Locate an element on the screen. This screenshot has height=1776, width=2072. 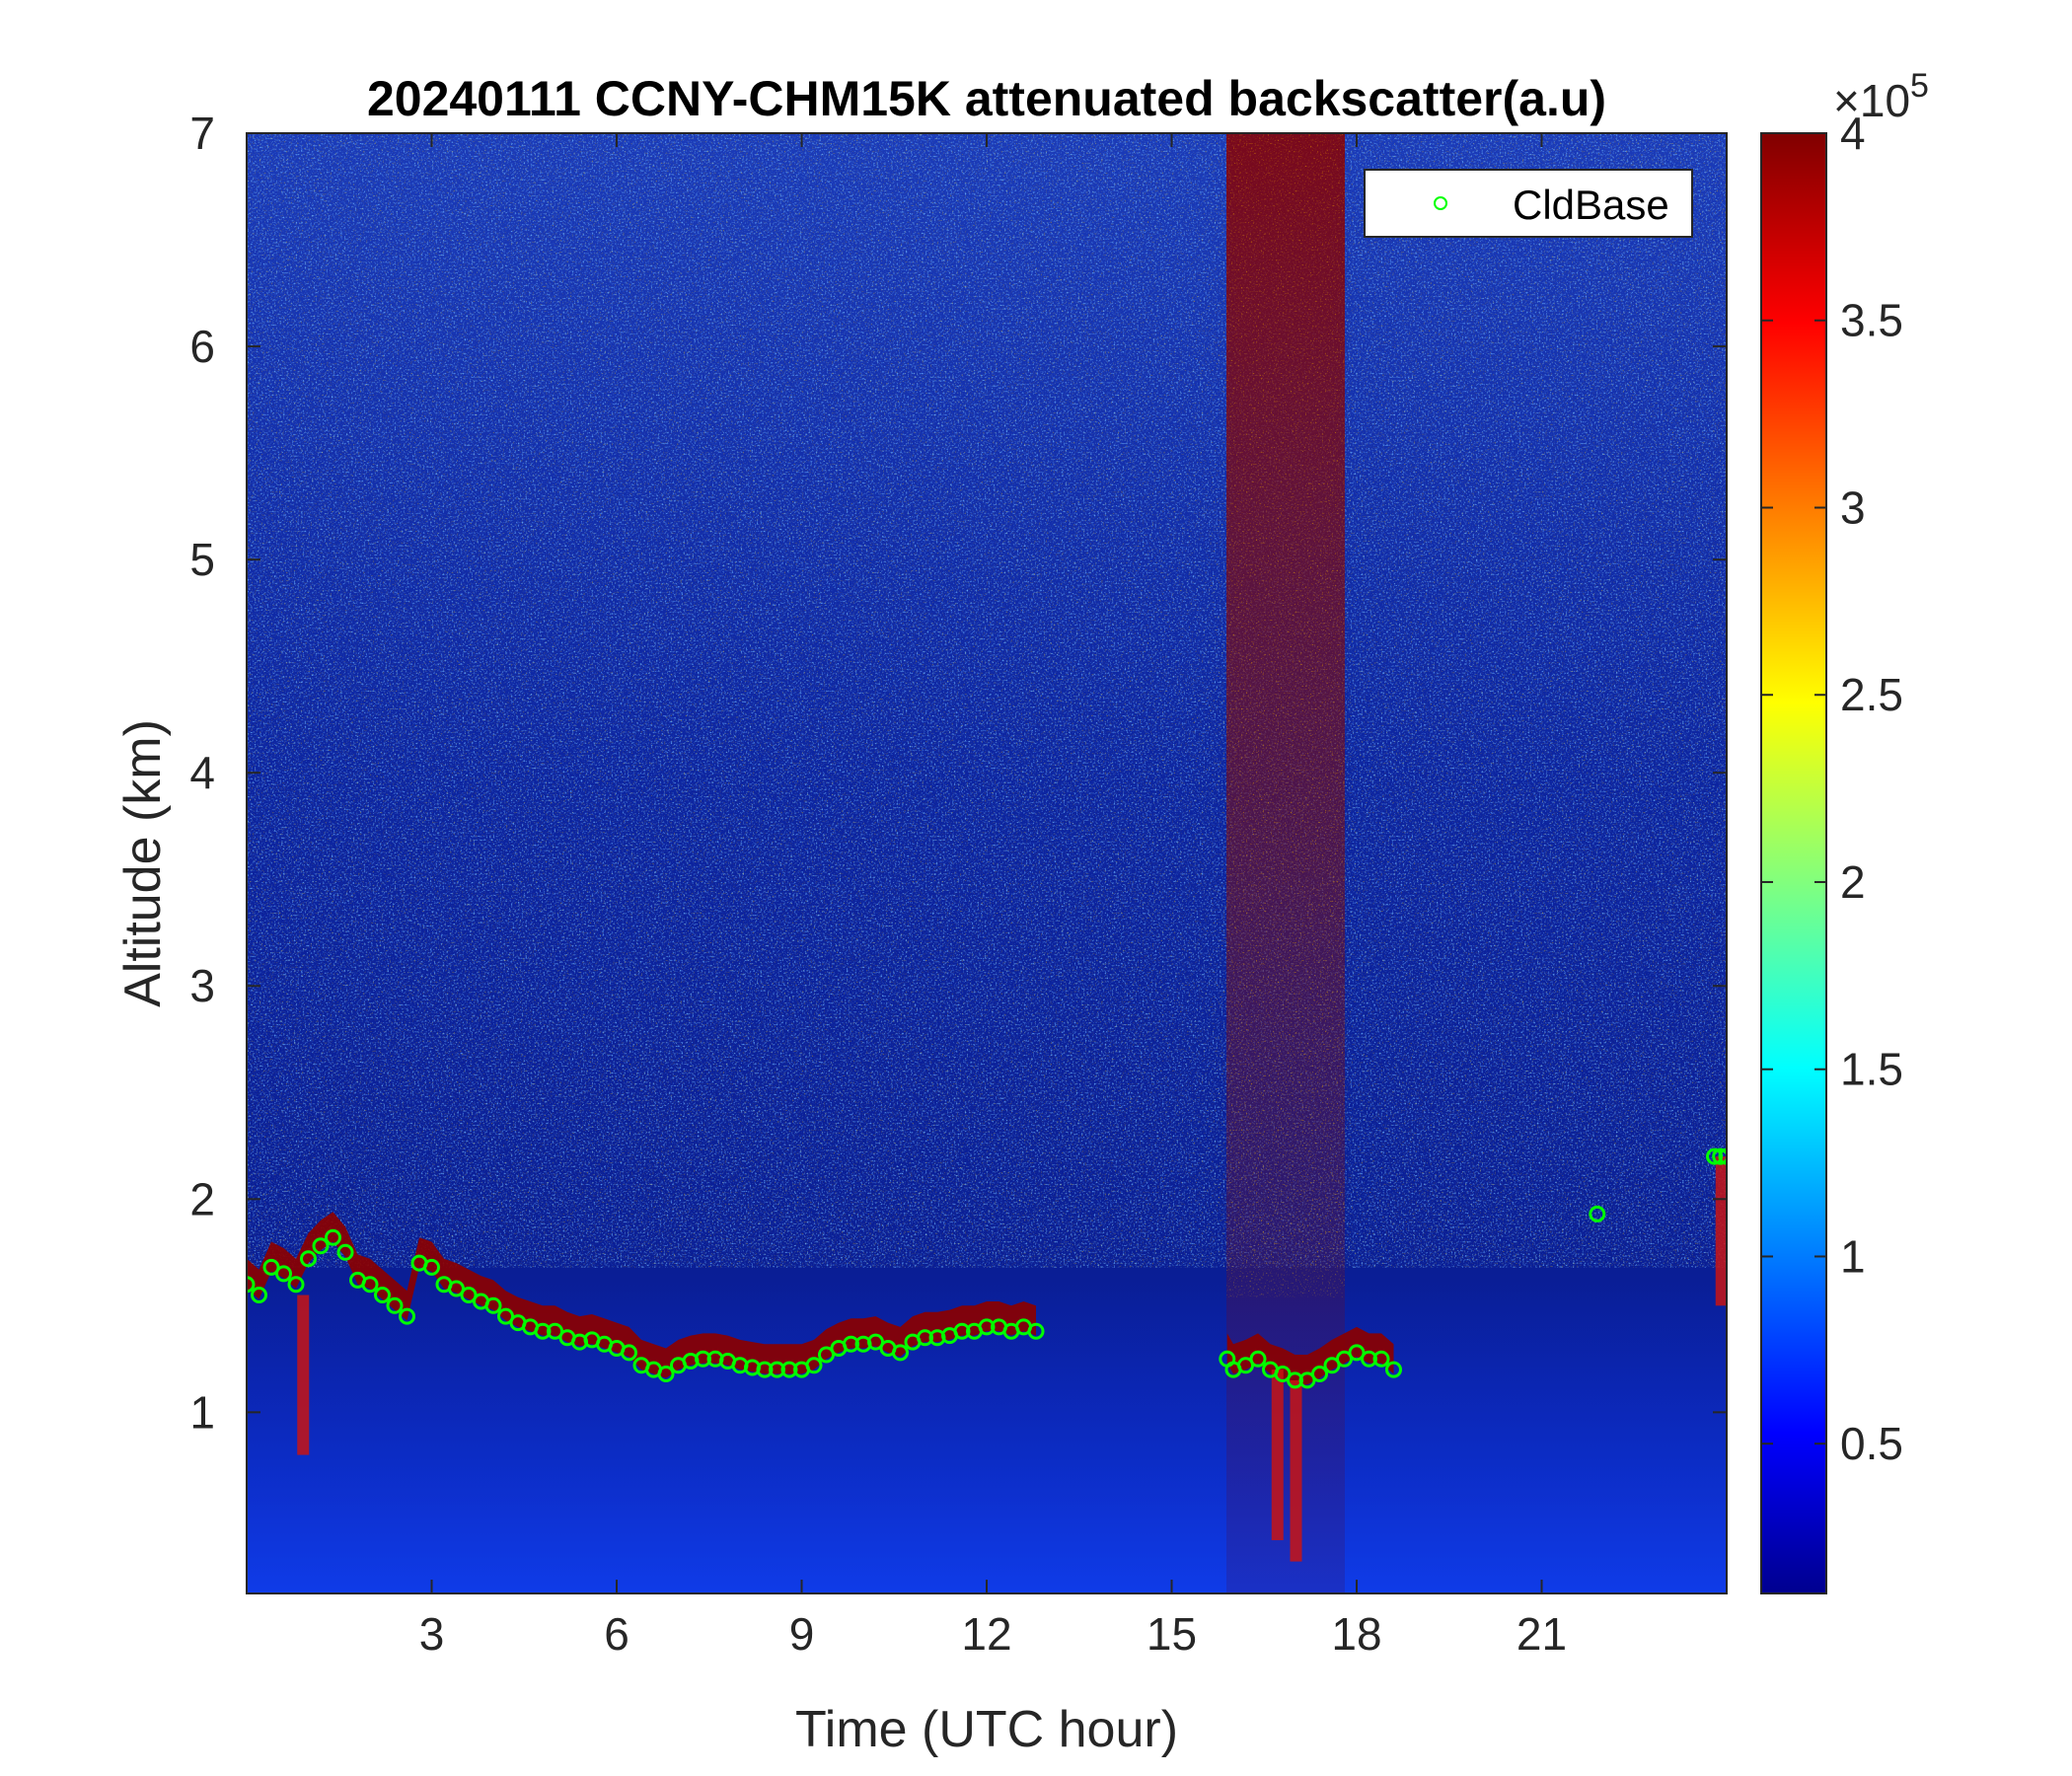
cldbase-markers is located at coordinates (987, 1268).